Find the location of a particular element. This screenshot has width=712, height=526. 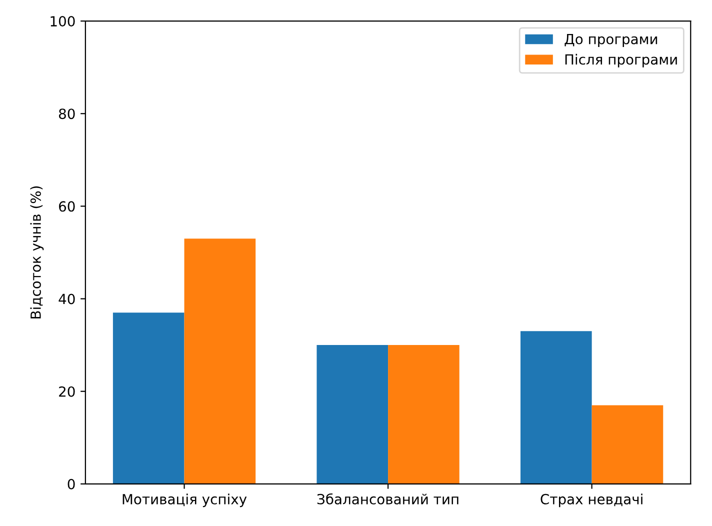

legend-label: До програми is located at coordinates (611, 40).